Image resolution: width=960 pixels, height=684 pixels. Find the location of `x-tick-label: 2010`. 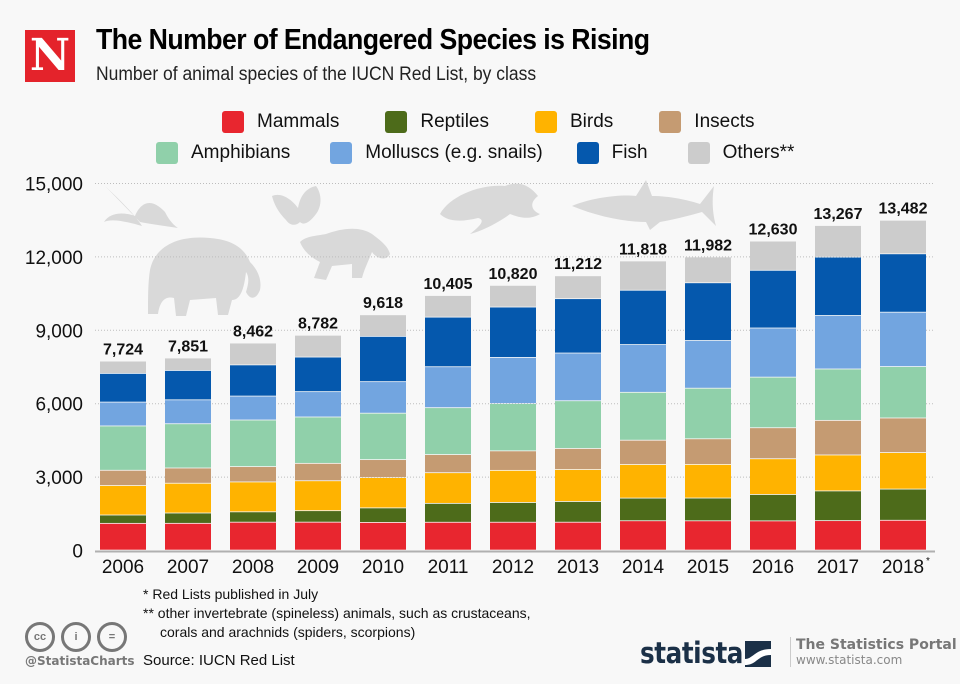

x-tick-label: 2010 is located at coordinates (383, 567).